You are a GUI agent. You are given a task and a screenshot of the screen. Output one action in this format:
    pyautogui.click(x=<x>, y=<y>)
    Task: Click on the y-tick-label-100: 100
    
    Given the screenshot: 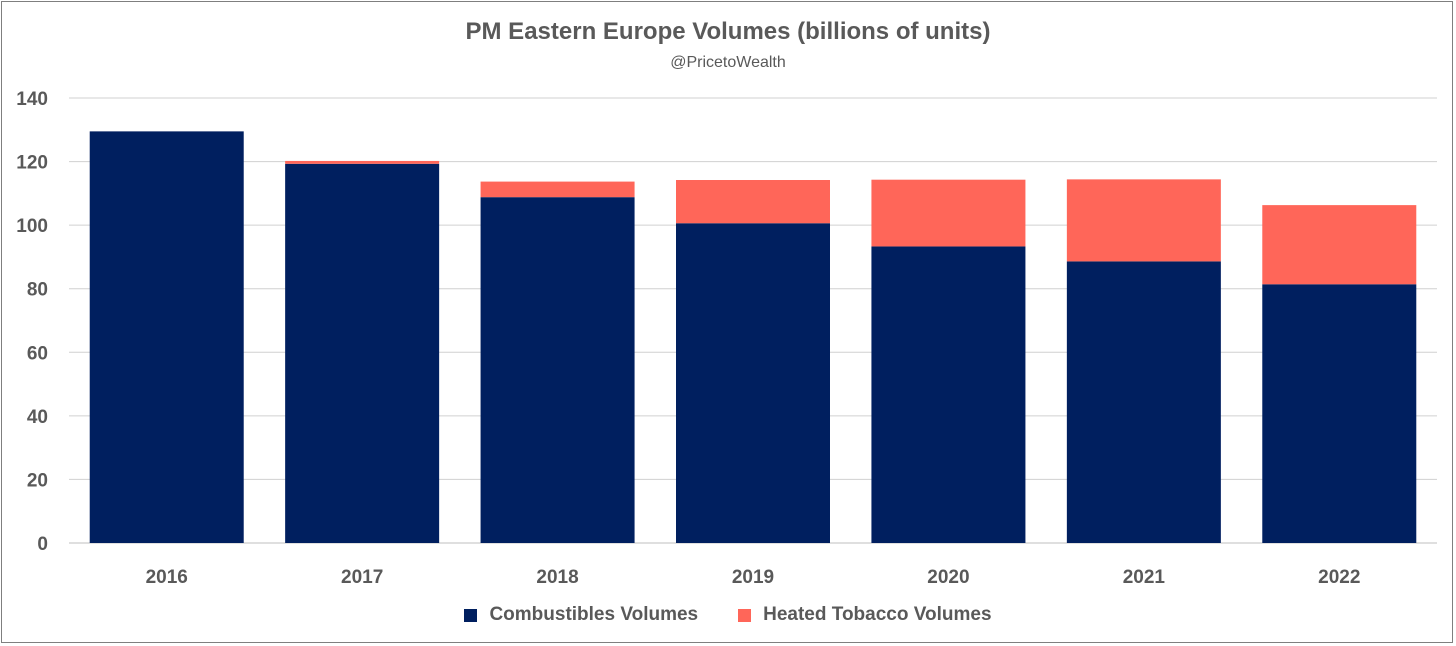 What is the action you would take?
    pyautogui.click(x=32, y=226)
    